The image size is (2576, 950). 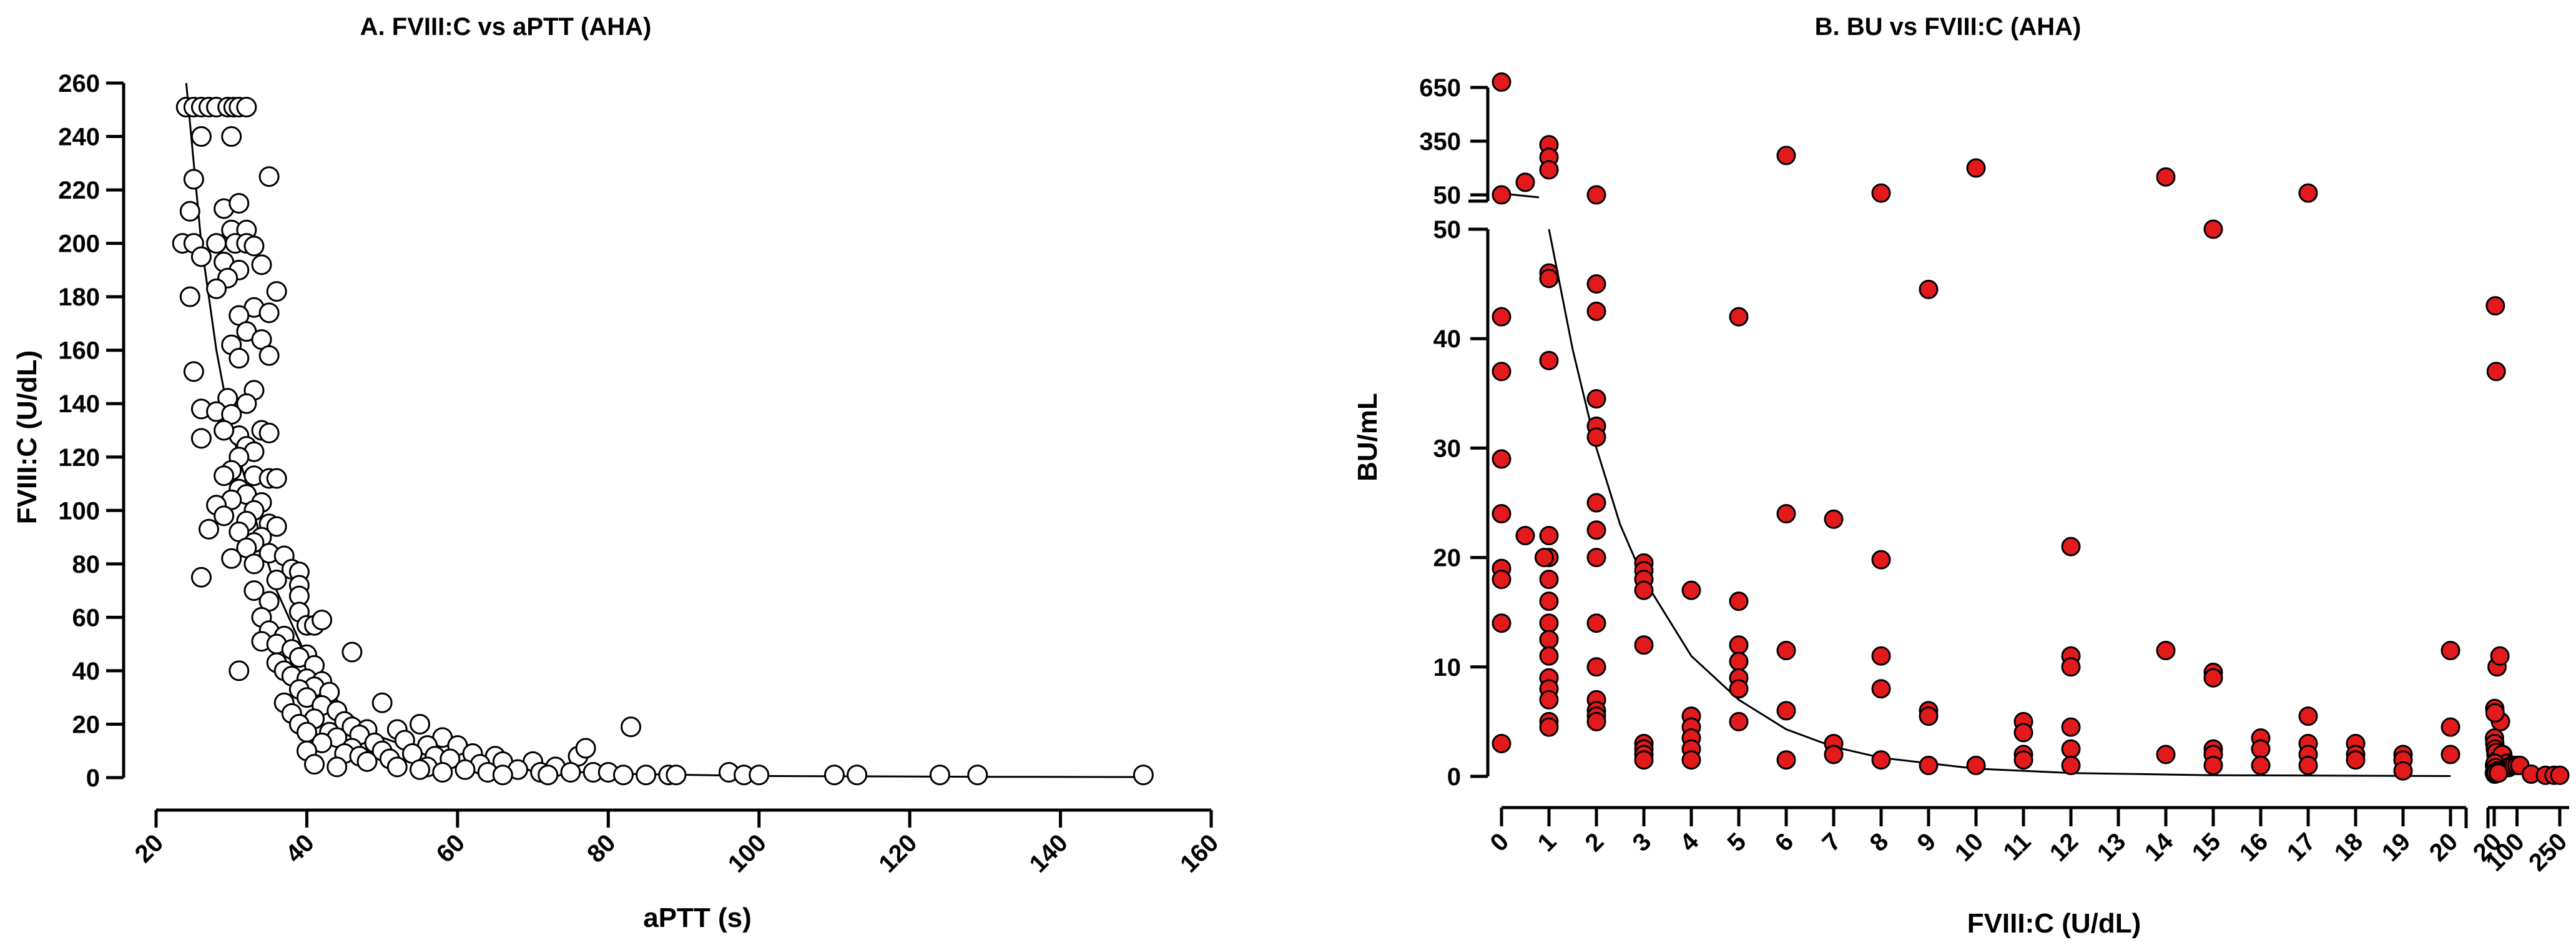 What do you see at coordinates (86, 724) in the screenshot?
I see `panel-a-y-tick-label: 20` at bounding box center [86, 724].